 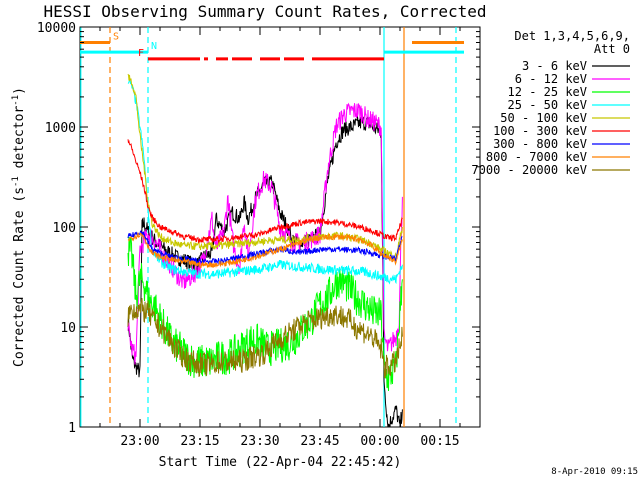 I want to click on x-tick-label: 23:30, so click(x=259, y=441).